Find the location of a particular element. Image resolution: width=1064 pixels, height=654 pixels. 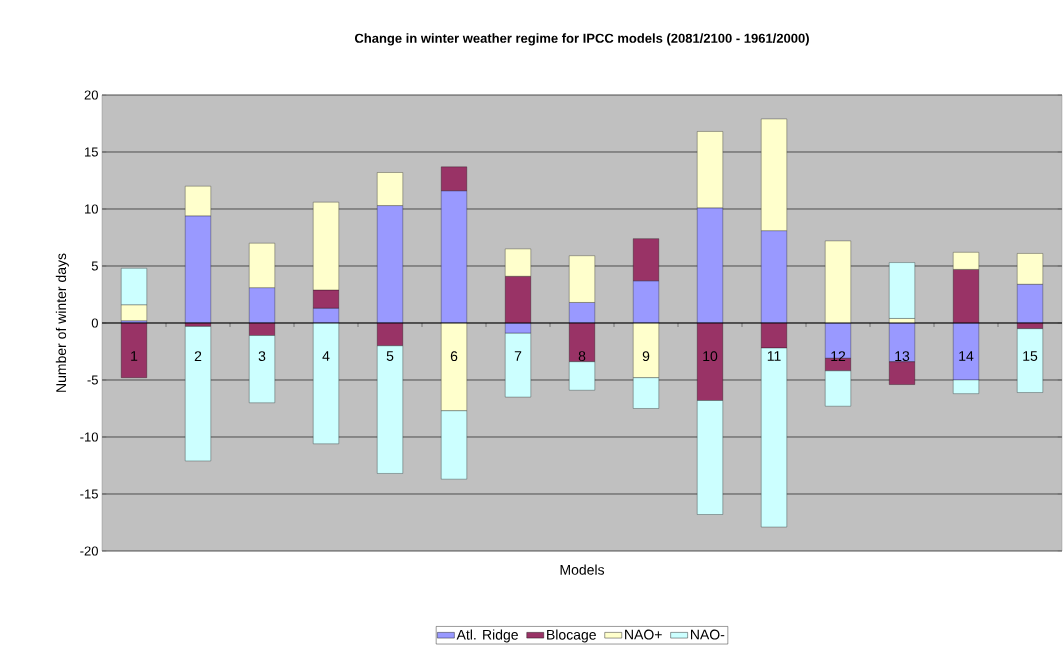

x-tick-label: 3 is located at coordinates (262, 356).